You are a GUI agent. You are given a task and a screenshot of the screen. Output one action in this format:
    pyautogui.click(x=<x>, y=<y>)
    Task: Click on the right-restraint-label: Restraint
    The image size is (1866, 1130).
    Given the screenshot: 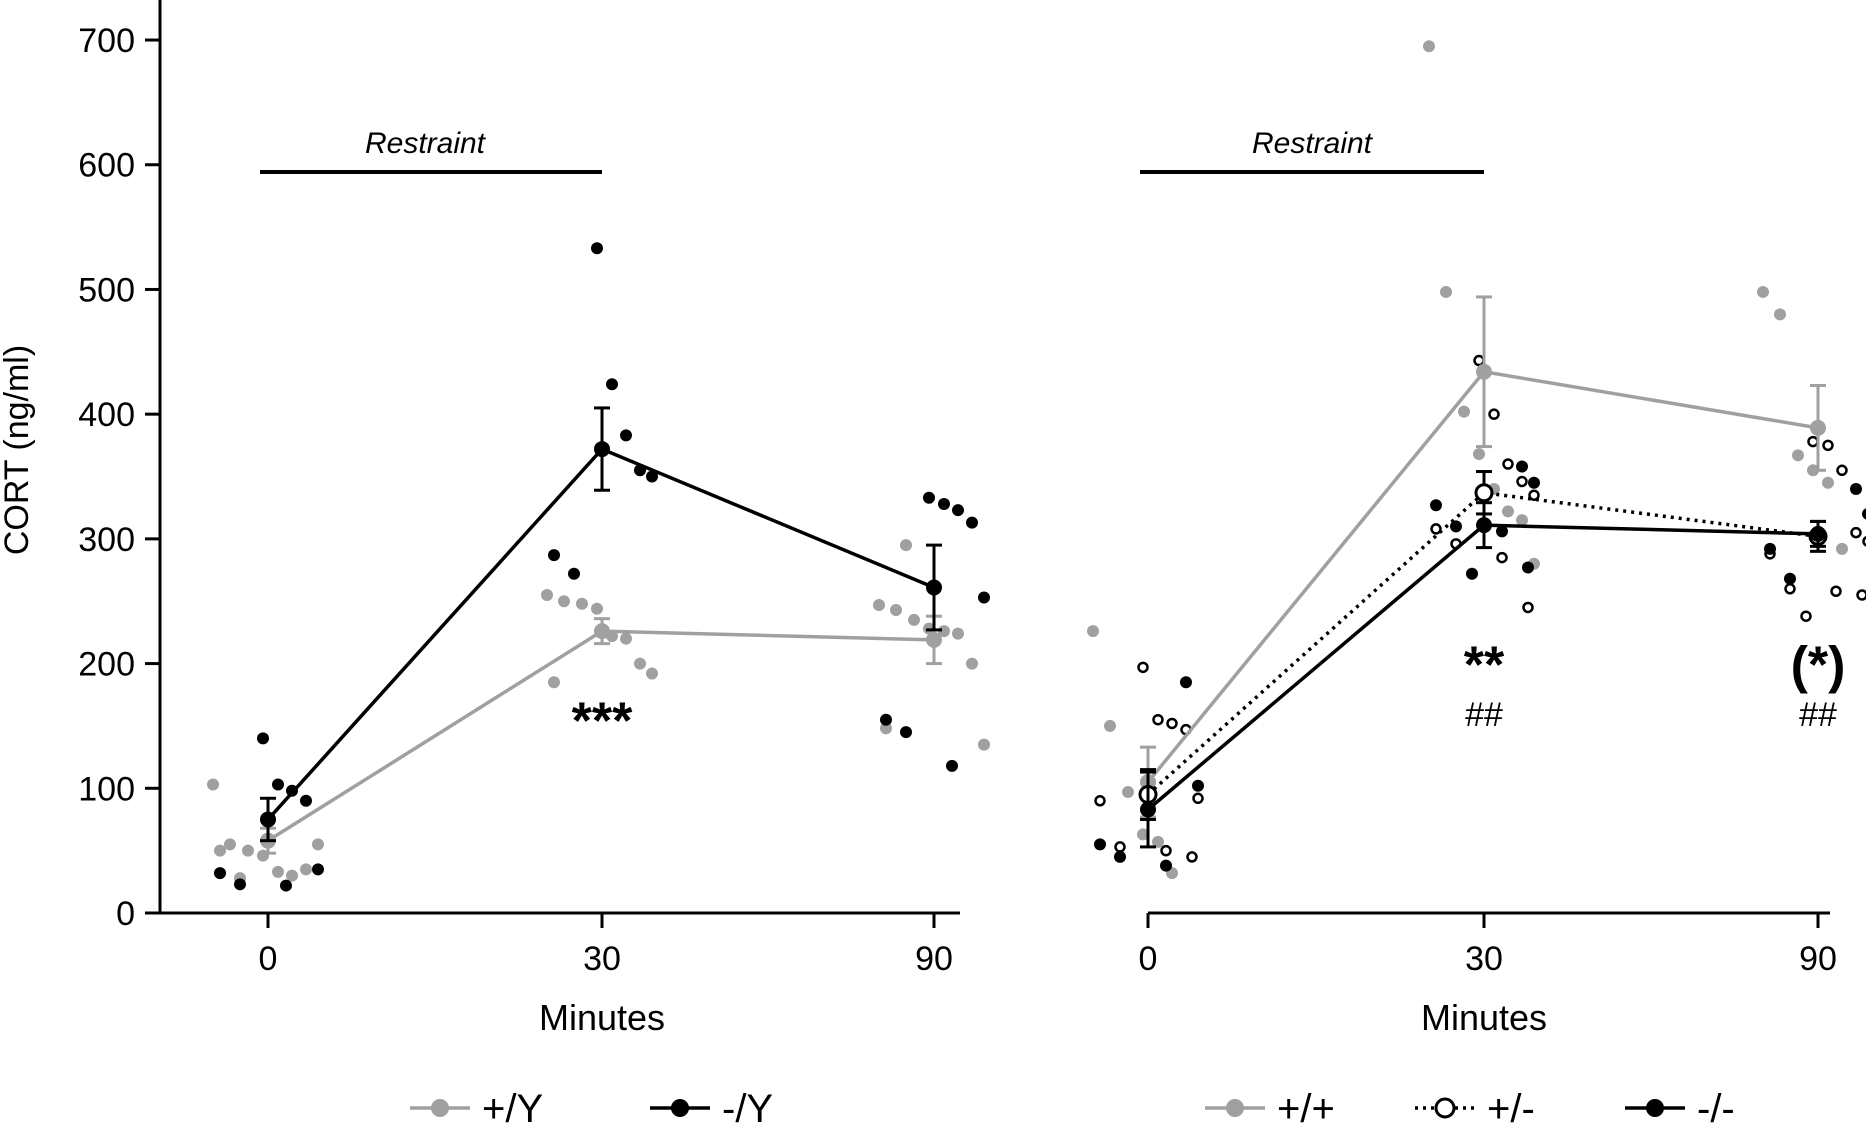 What is the action you would take?
    pyautogui.click(x=1313, y=143)
    